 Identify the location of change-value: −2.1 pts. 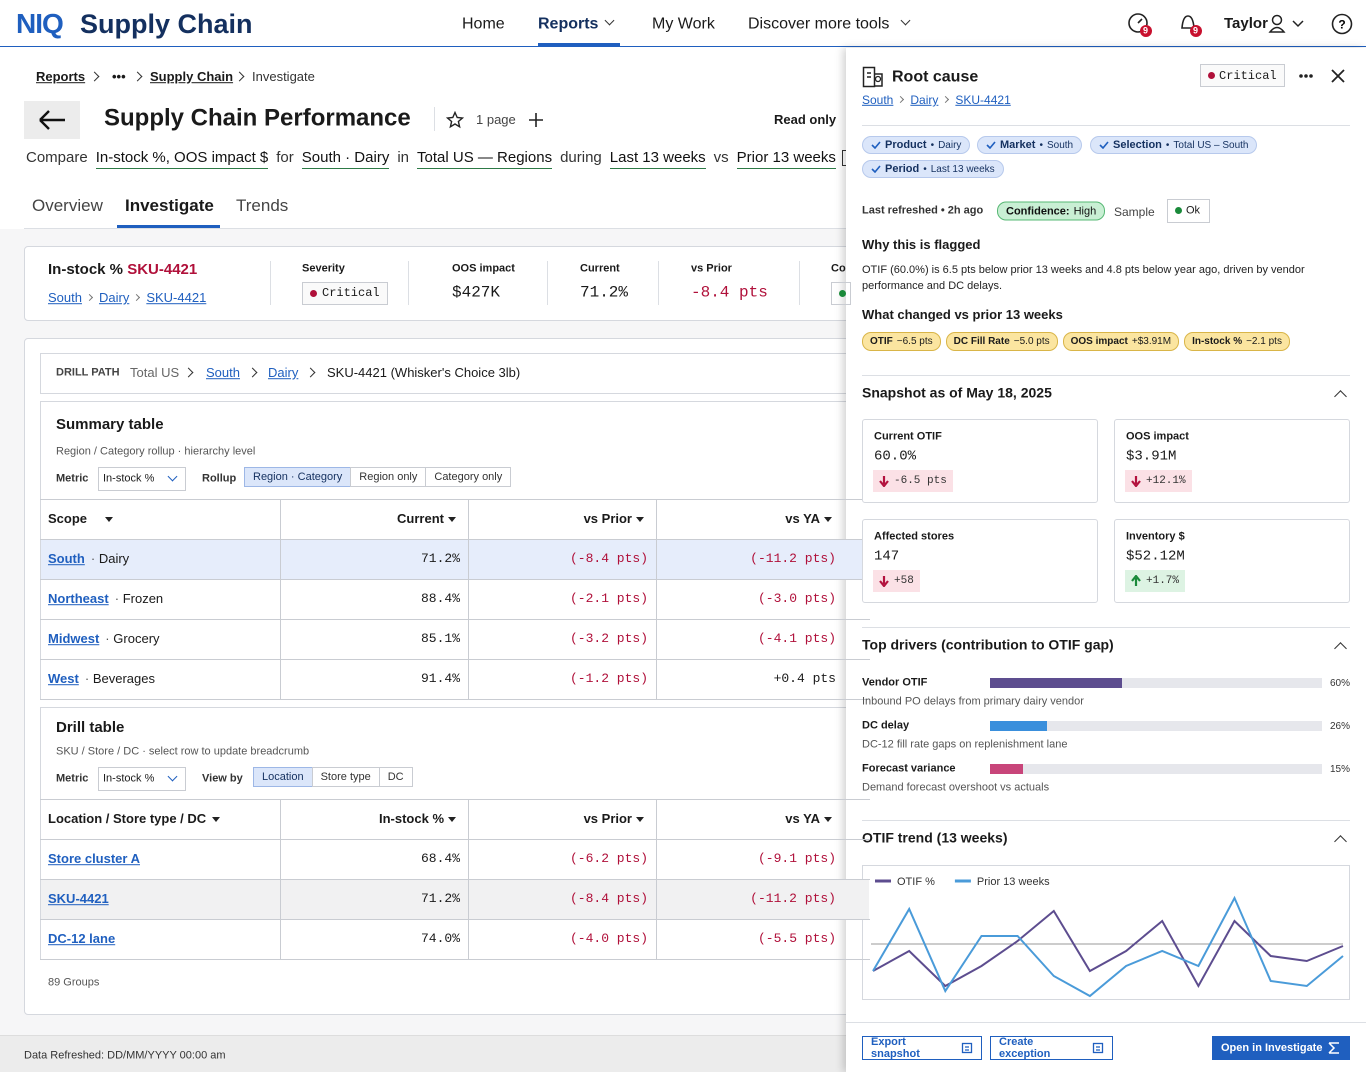
(1264, 341).